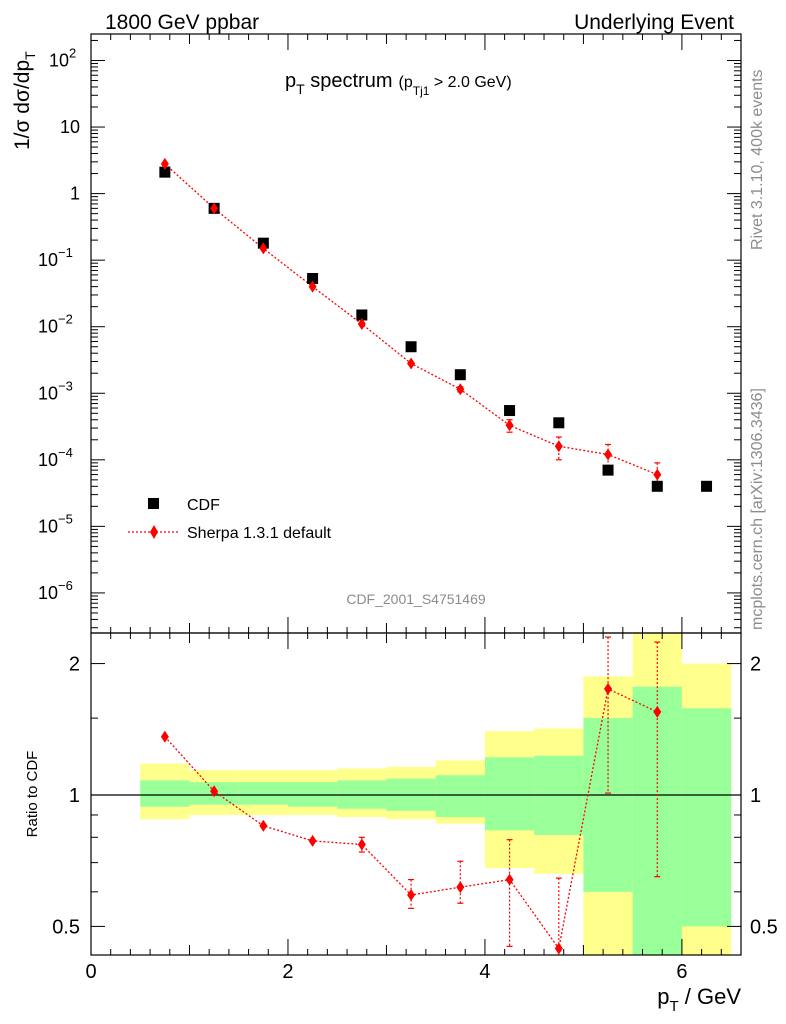 Image resolution: width=786 pixels, height=1024 pixels. I want to click on main-y-tick-label: 10⁻⁵, so click(55, 523).